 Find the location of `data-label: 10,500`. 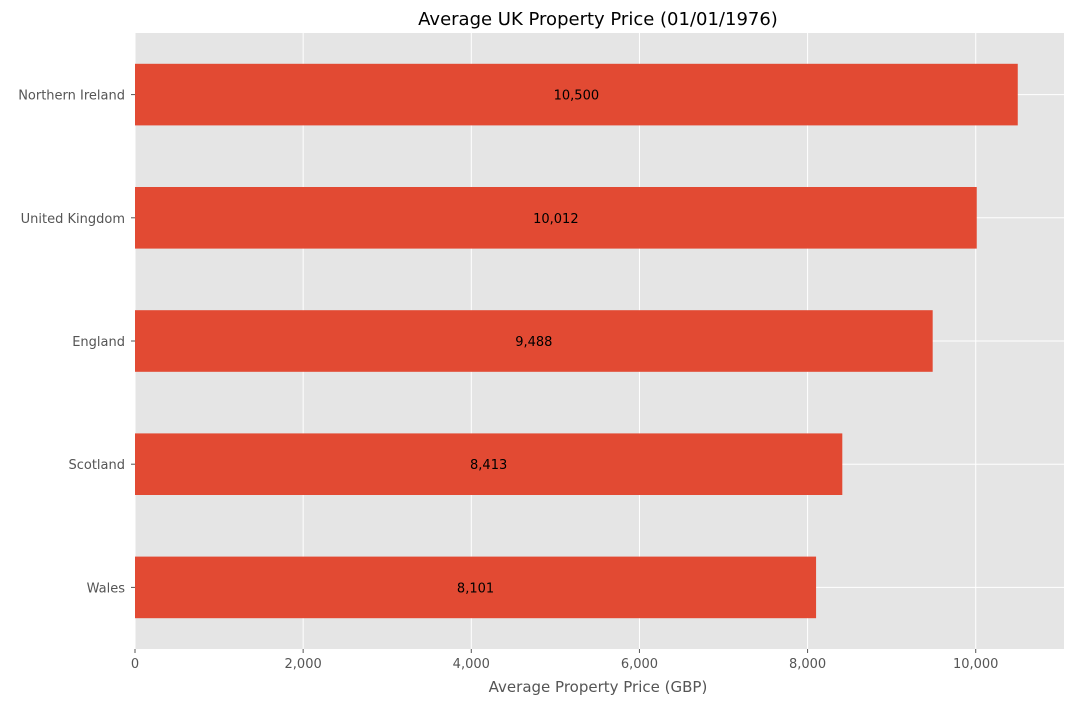

data-label: 10,500 is located at coordinates (577, 96).